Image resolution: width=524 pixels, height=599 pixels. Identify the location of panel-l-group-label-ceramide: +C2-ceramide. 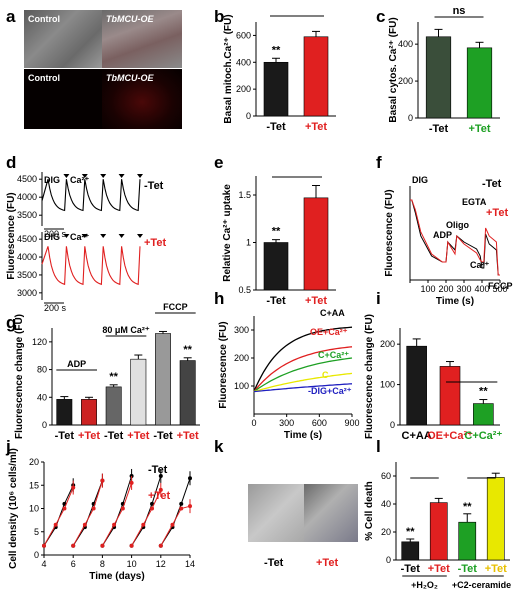
(481, 585).